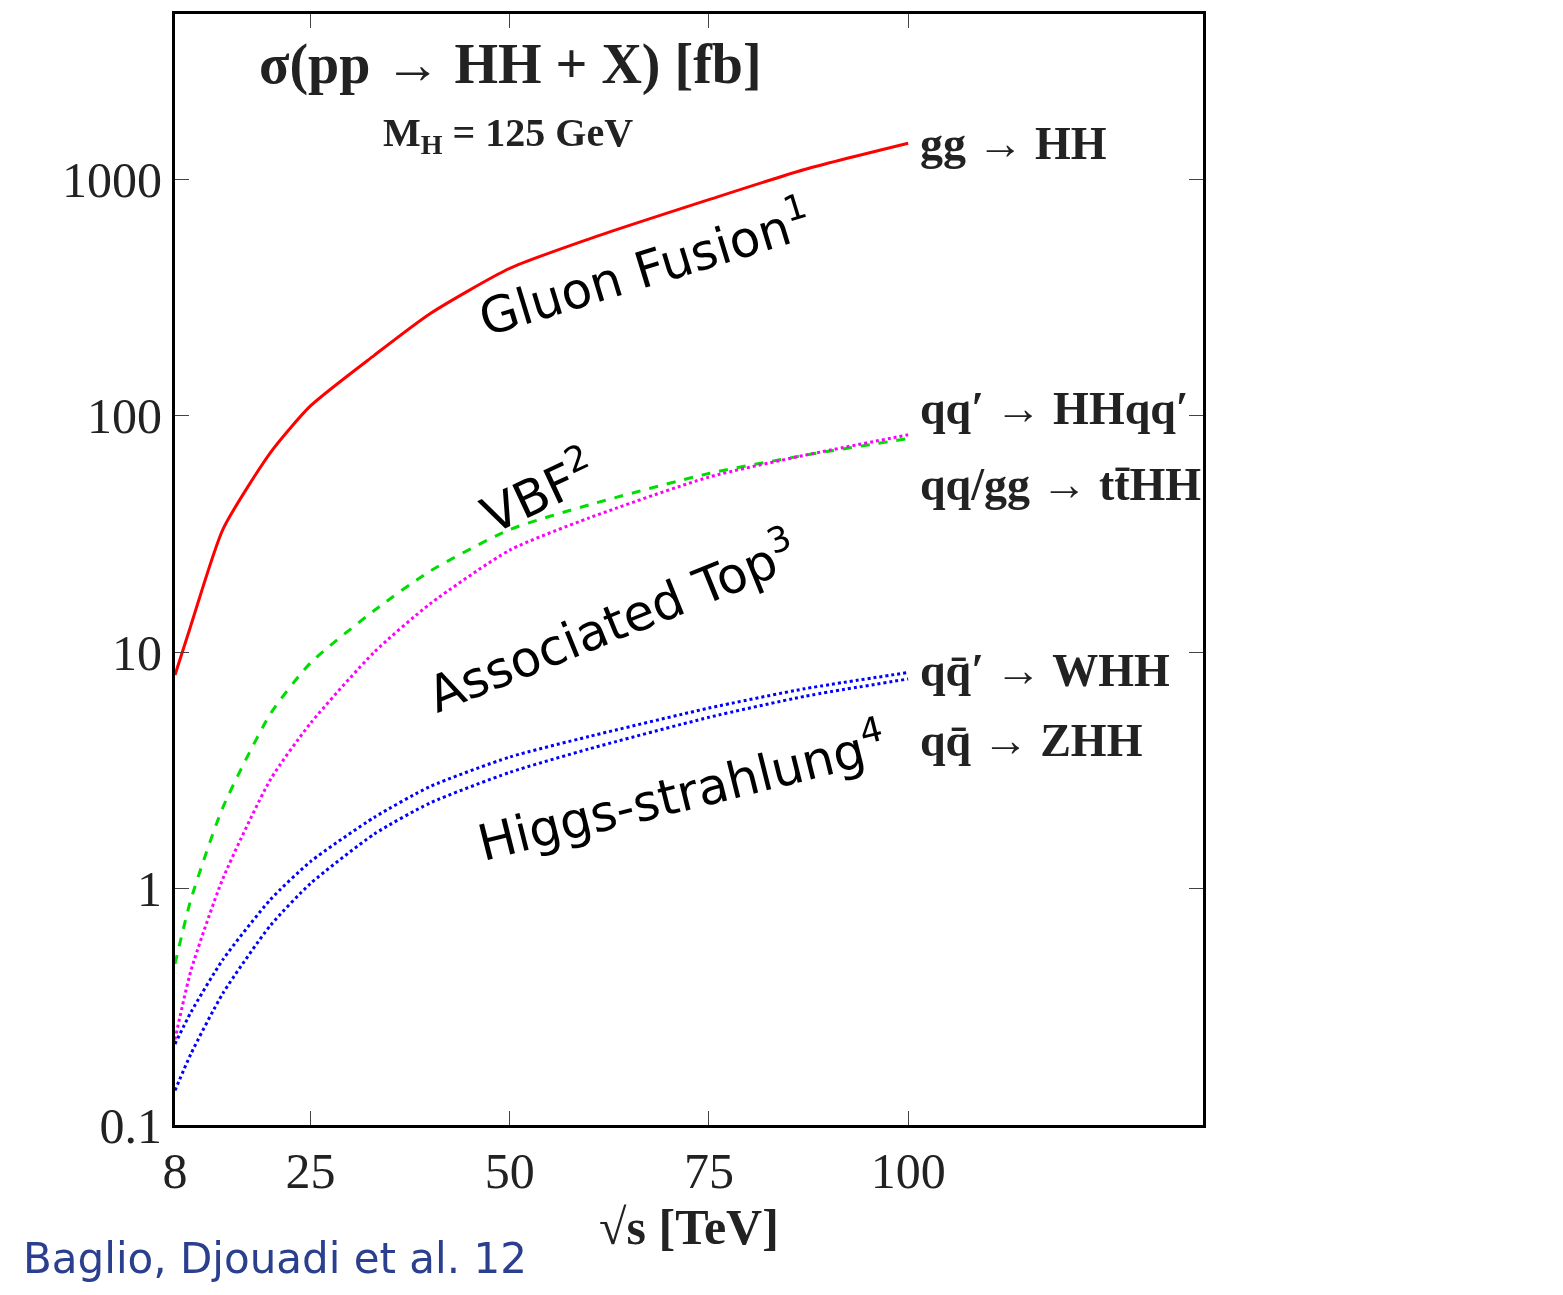 The height and width of the screenshot is (1295, 1563). What do you see at coordinates (124, 416) in the screenshot?
I see `y-tick-label: 100` at bounding box center [124, 416].